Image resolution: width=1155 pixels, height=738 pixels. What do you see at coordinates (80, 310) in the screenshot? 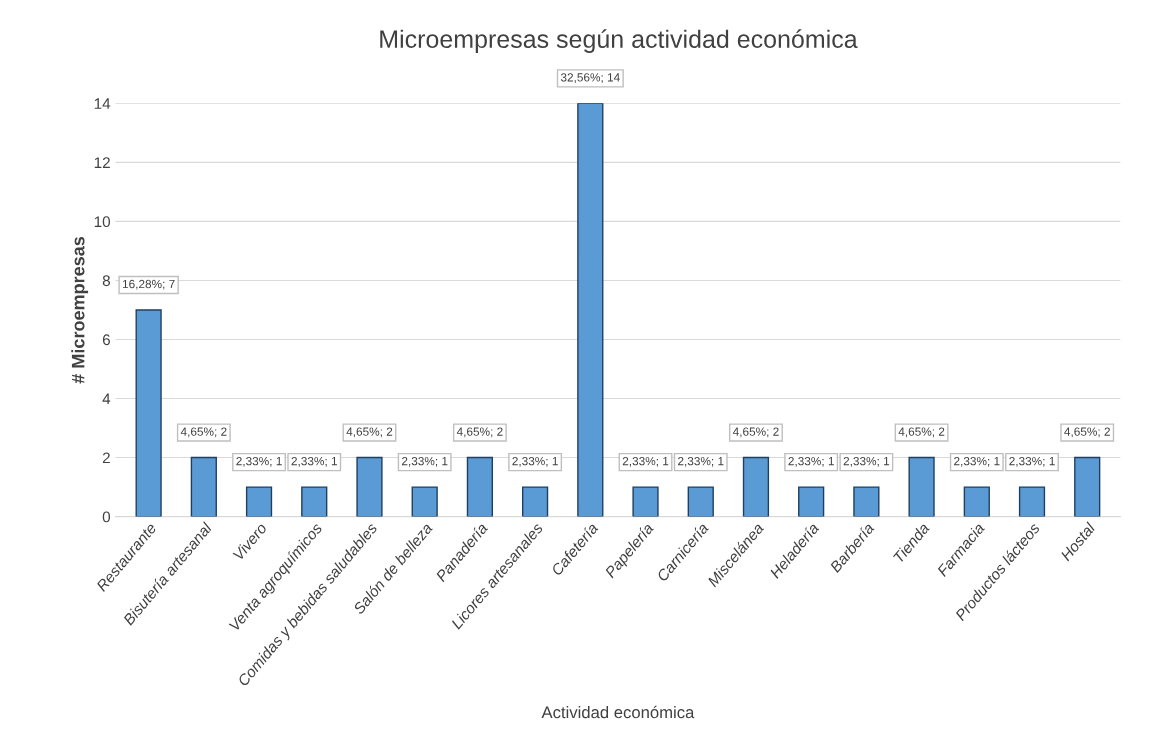
I see `y-axis-title: # Microempresas` at bounding box center [80, 310].